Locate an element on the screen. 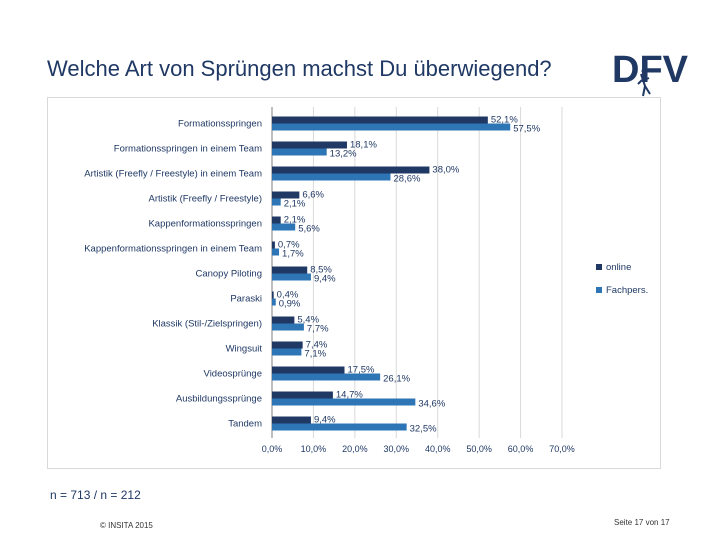 The width and height of the screenshot is (720, 540). category-label: Kappenformationsspringen is located at coordinates (205, 224).